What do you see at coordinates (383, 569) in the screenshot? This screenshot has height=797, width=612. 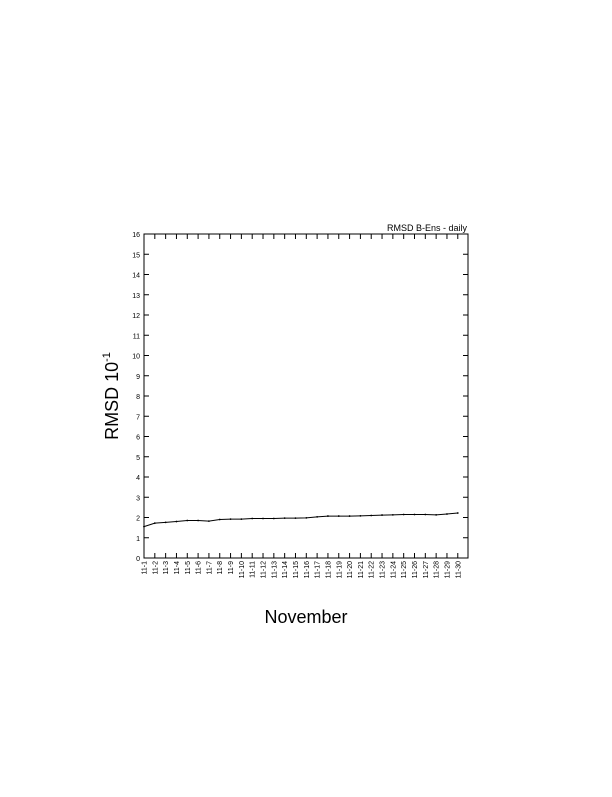 I see `x-tick-label: 11-23` at bounding box center [383, 569].